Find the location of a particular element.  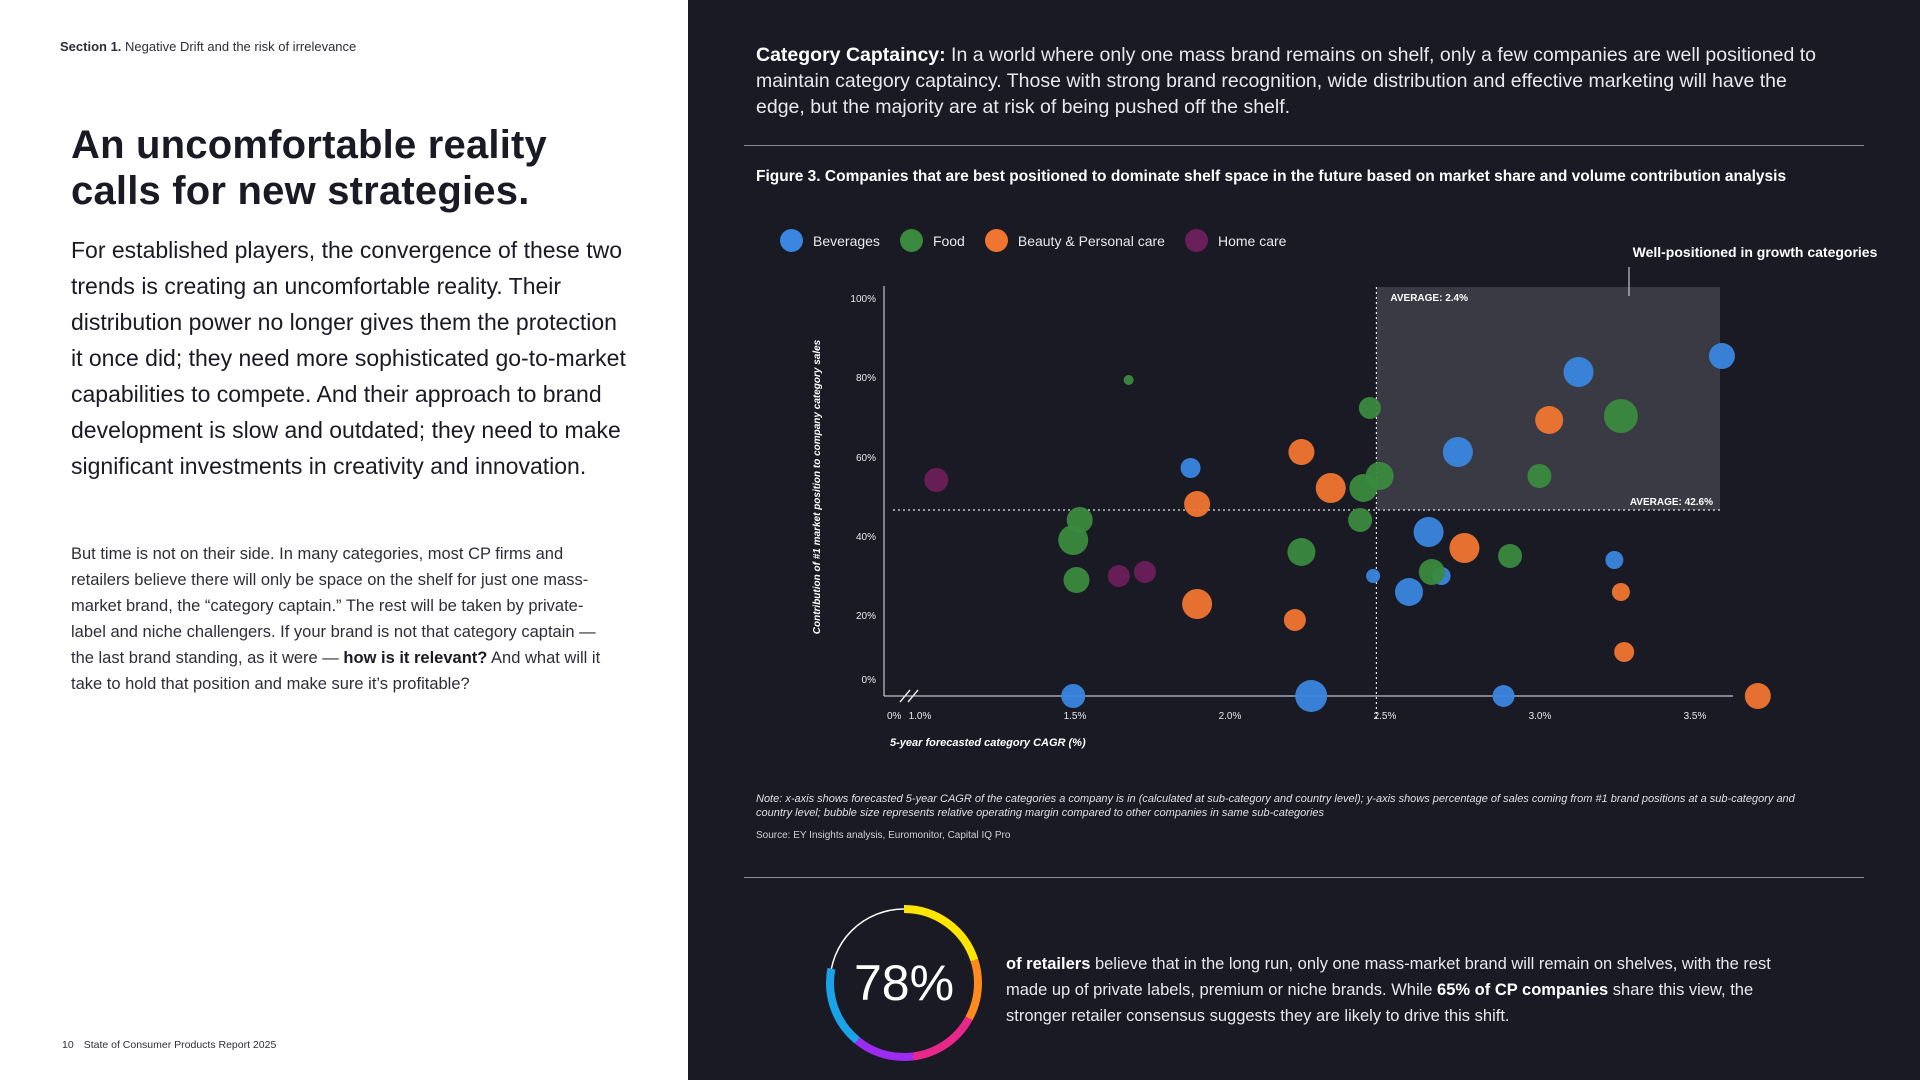

legend-dot-beauty is located at coordinates (996, 240).